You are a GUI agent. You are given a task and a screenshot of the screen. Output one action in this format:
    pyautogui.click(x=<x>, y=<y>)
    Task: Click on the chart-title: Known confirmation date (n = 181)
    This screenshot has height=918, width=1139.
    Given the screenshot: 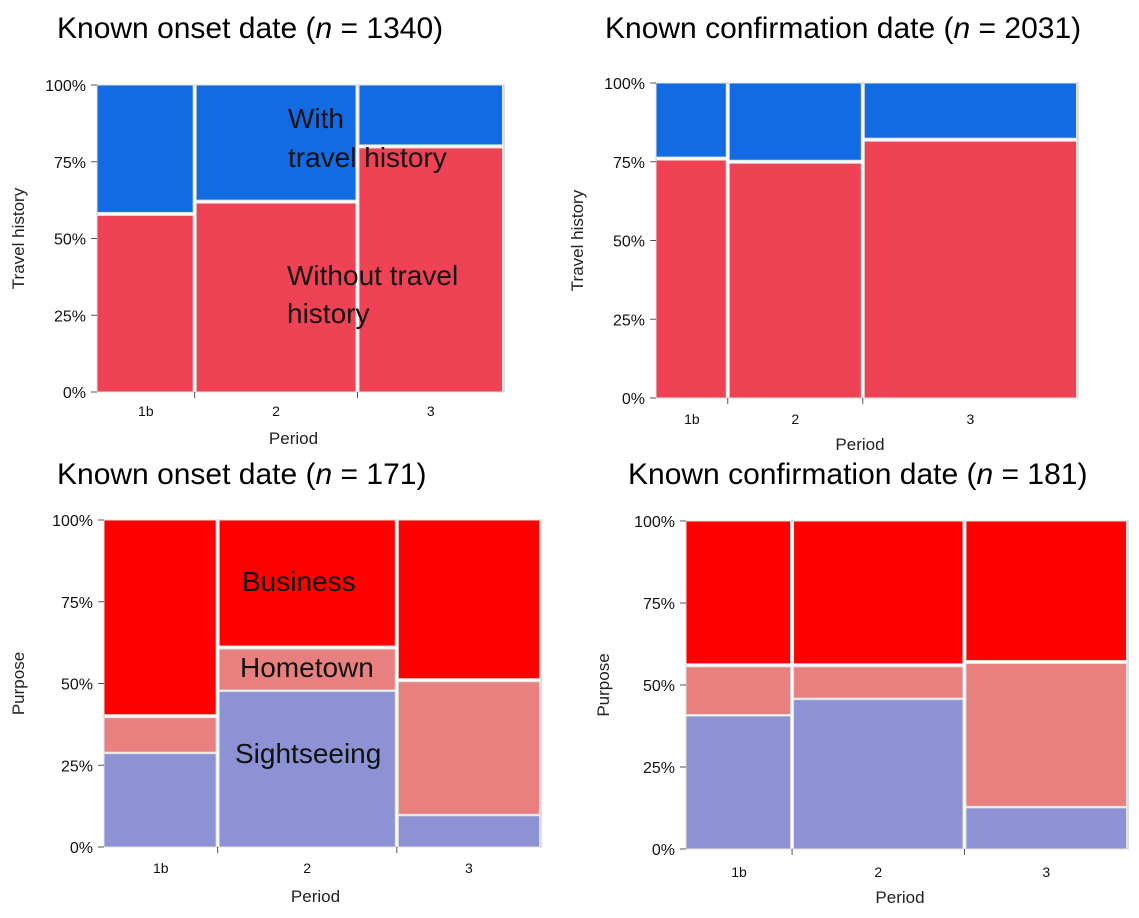 What is the action you would take?
    pyautogui.click(x=857, y=474)
    